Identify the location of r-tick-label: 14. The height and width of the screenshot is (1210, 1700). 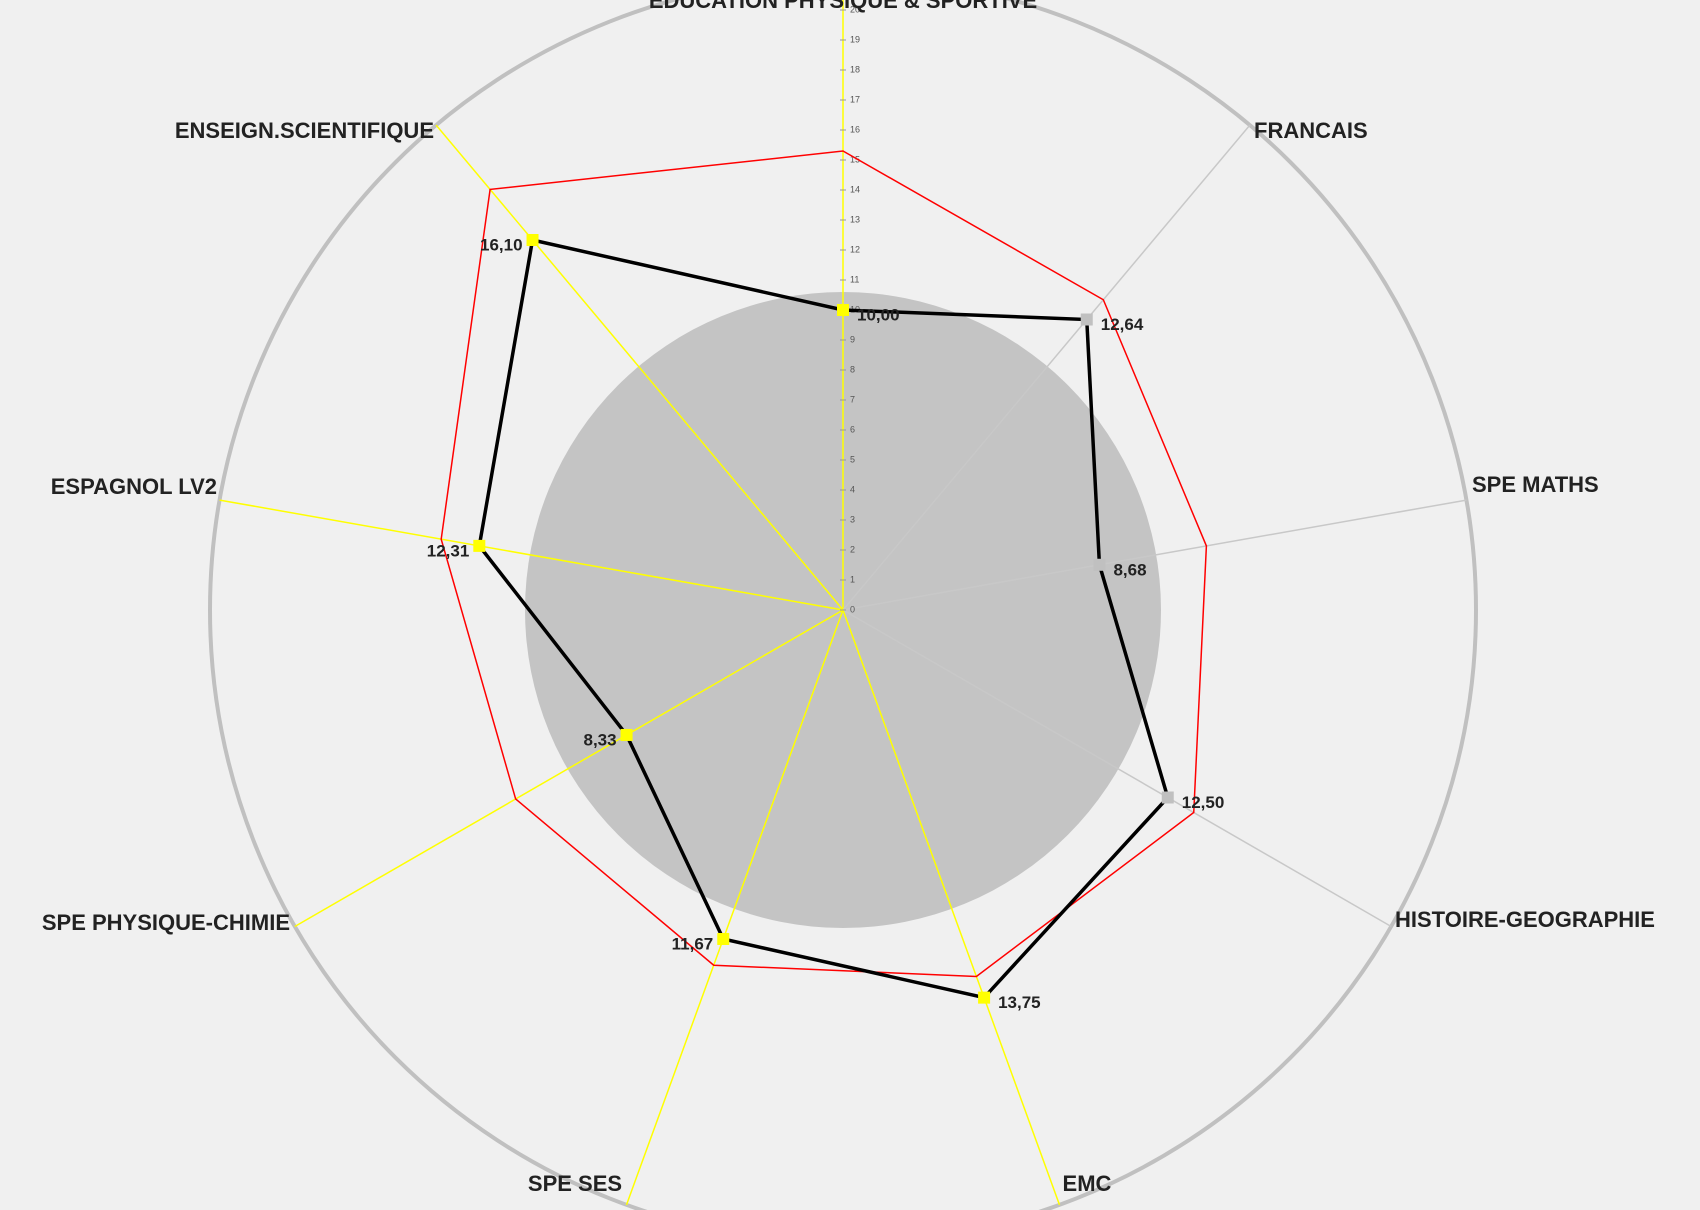
(855, 189).